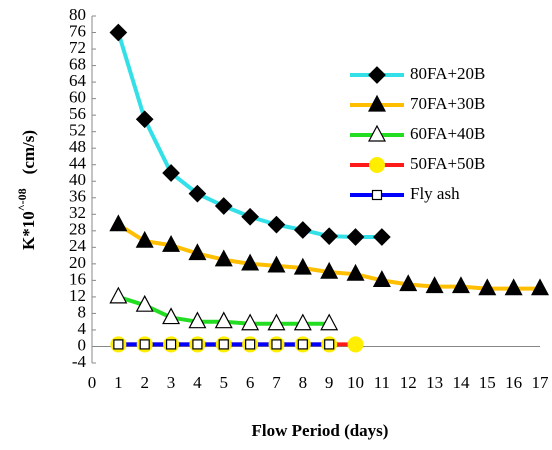 Image resolution: width=552 pixels, height=450 pixels. Describe the element at coordinates (82, 328) in the screenshot. I see `y-tick-label: 4` at that location.